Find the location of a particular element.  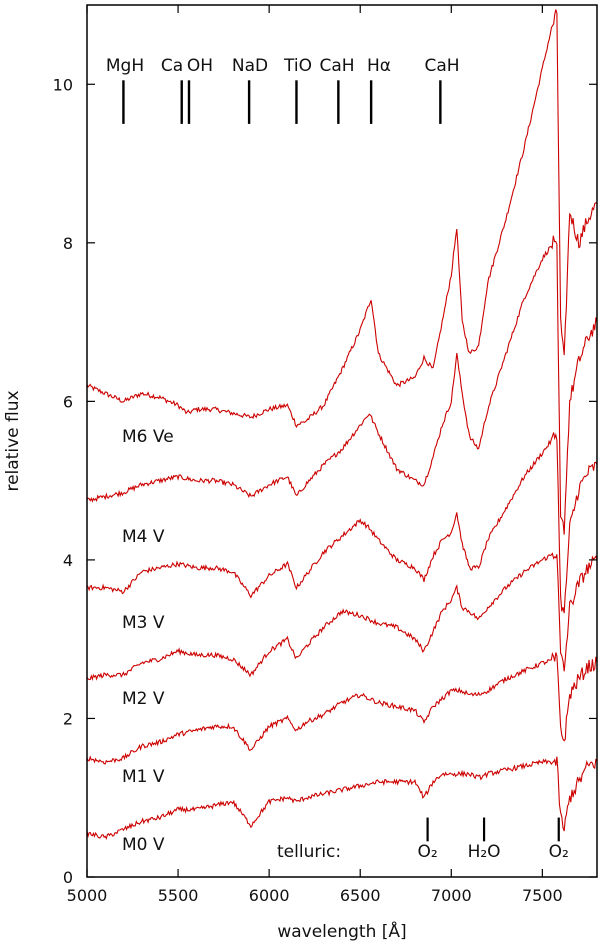

y-tick-label: 0 is located at coordinates (68, 877).